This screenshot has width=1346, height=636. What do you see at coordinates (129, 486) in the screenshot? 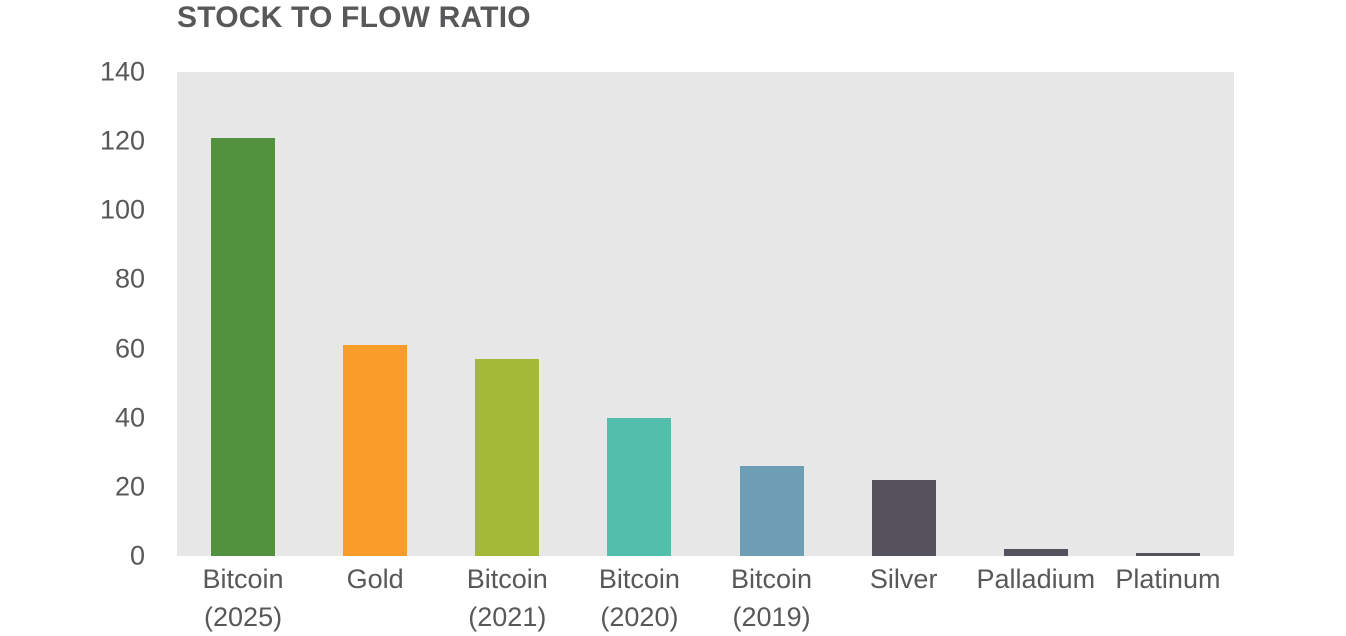
I see `y-axis-tick: 20` at bounding box center [129, 486].